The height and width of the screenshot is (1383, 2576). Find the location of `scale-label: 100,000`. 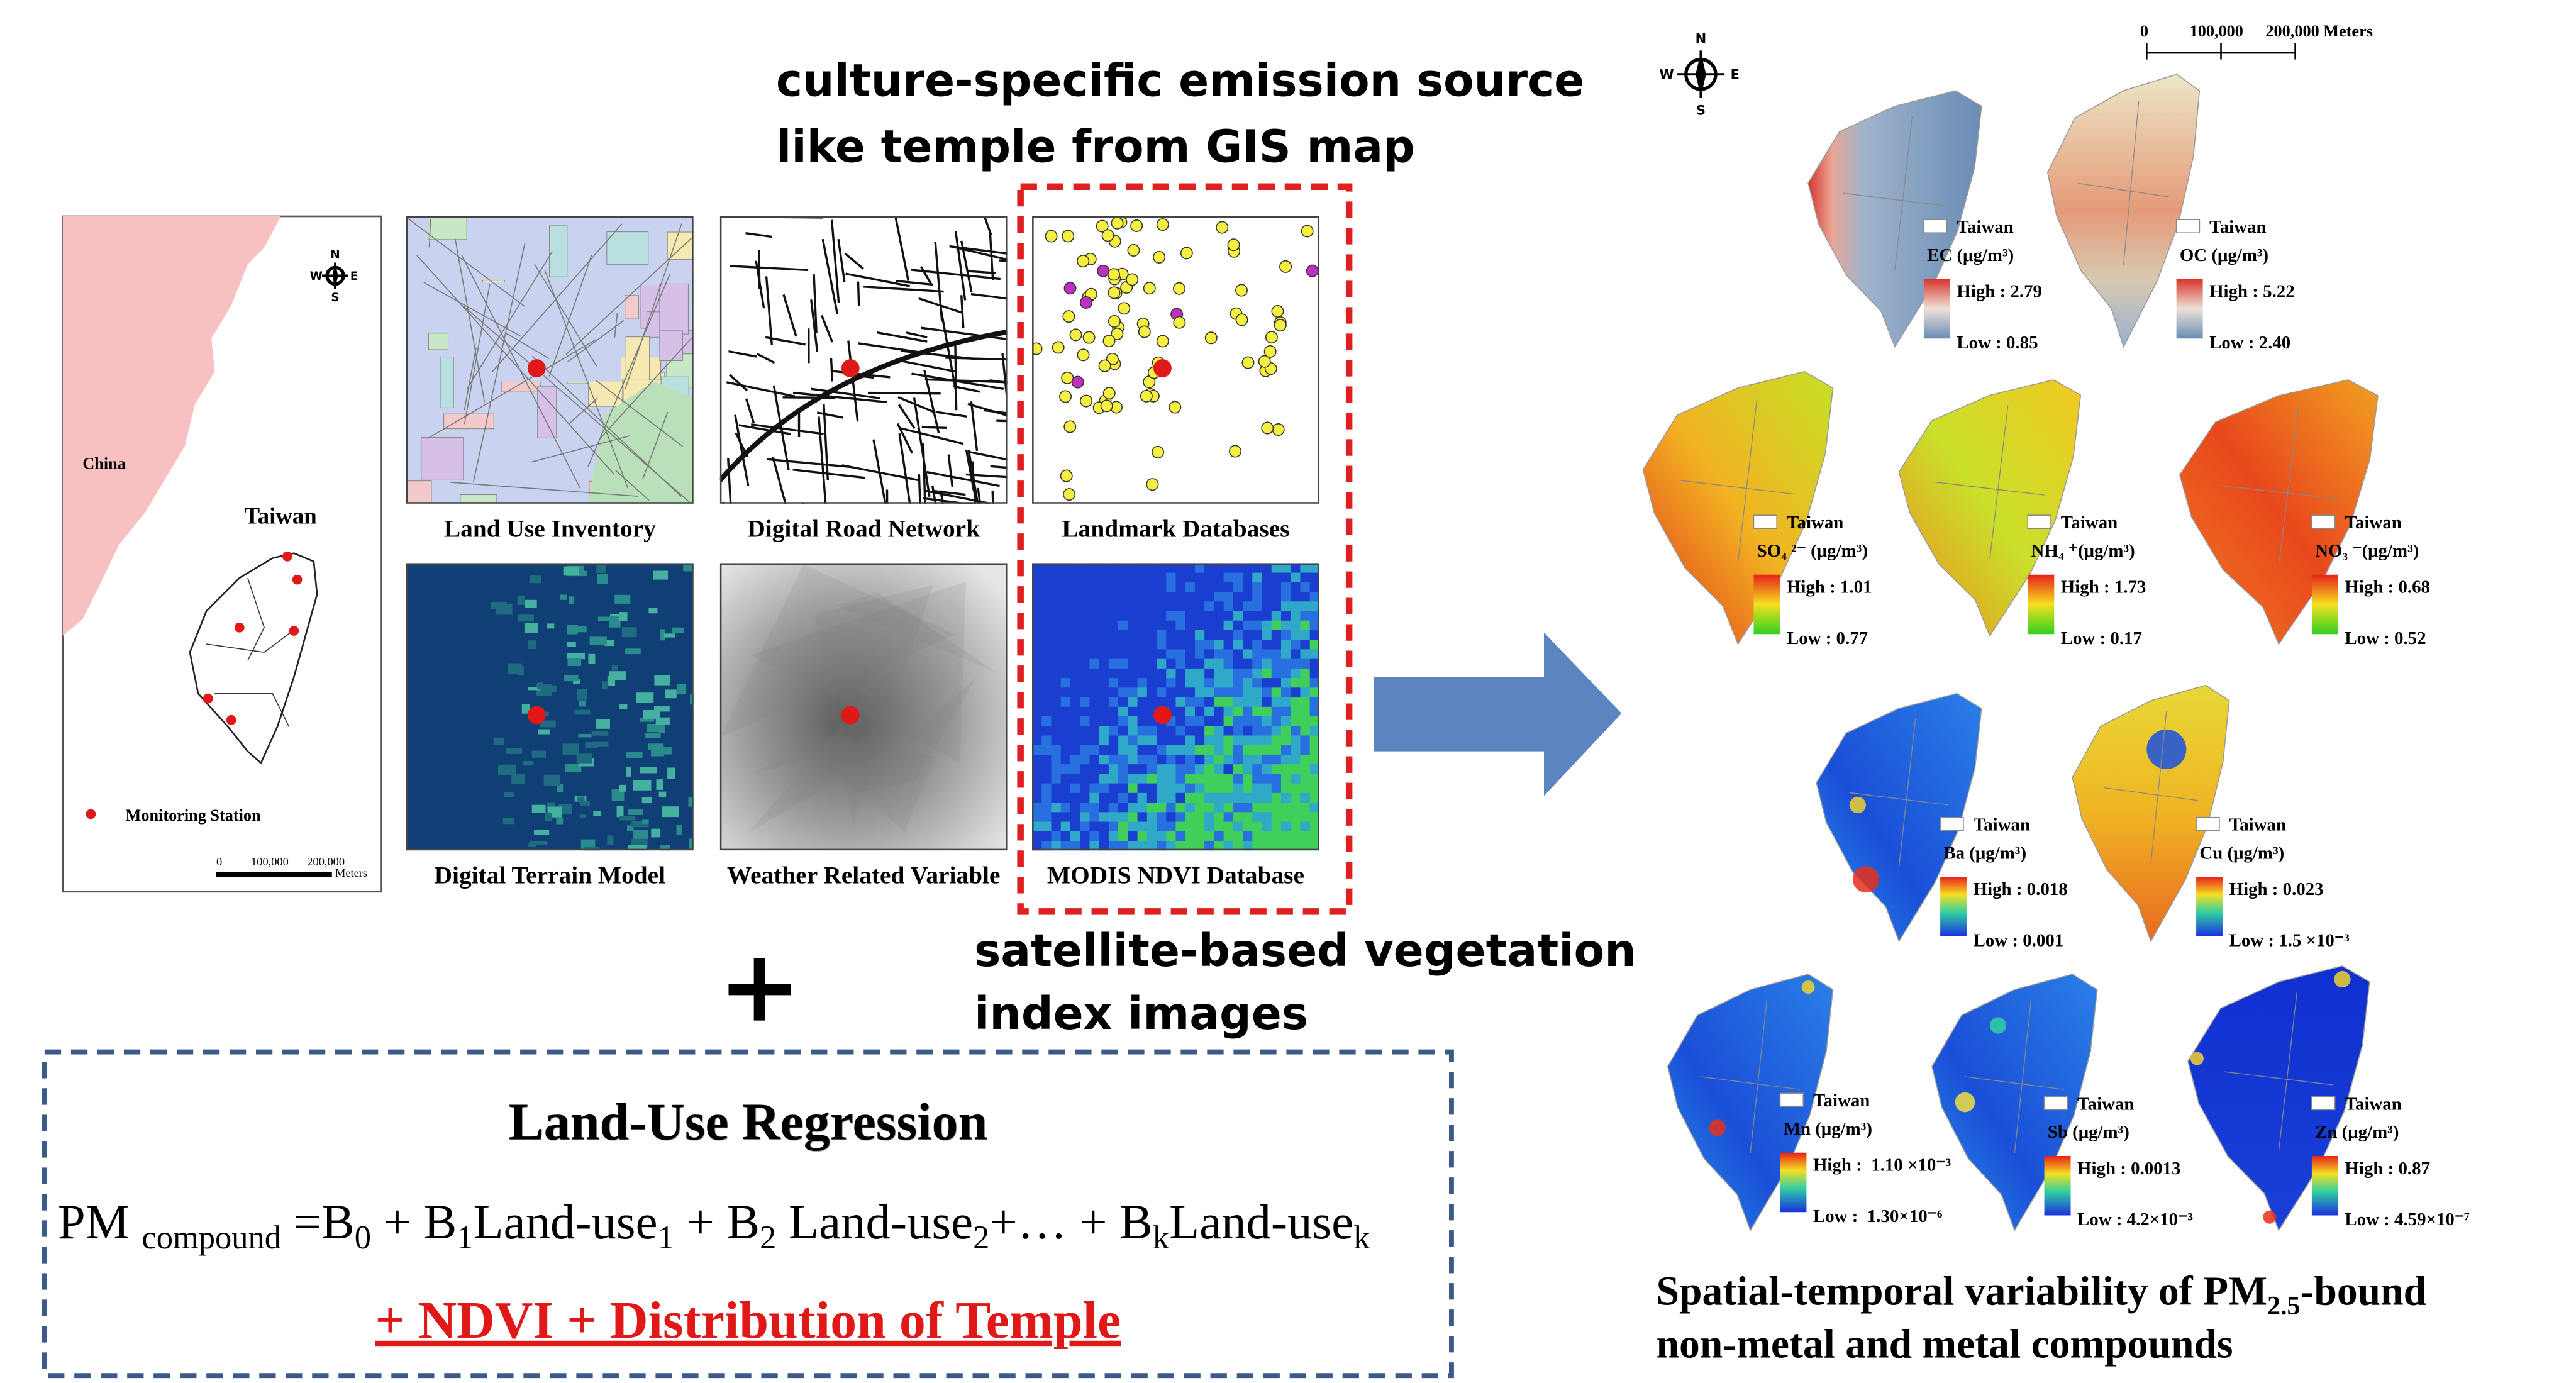

scale-label: 100,000 is located at coordinates (270, 861).